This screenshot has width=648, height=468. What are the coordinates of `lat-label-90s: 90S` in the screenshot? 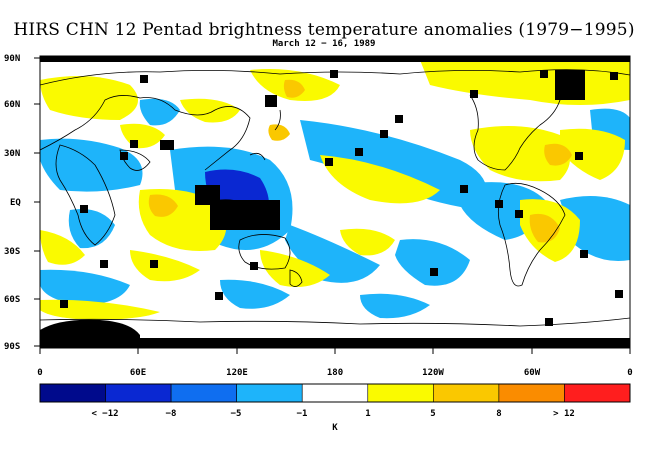 It's located at (12, 347).